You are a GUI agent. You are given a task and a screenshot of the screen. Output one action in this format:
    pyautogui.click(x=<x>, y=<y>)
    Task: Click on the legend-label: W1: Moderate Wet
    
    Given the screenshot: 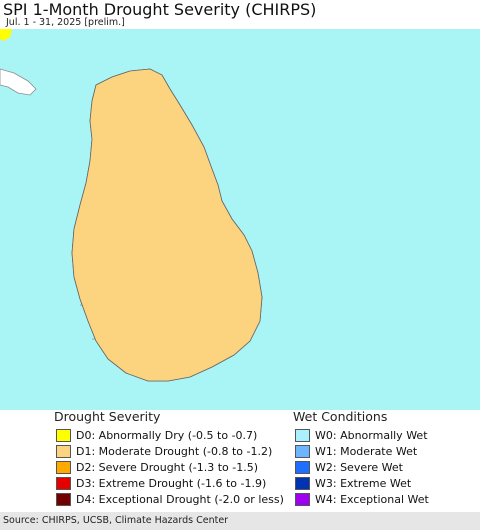 What is the action you would take?
    pyautogui.click(x=366, y=451)
    